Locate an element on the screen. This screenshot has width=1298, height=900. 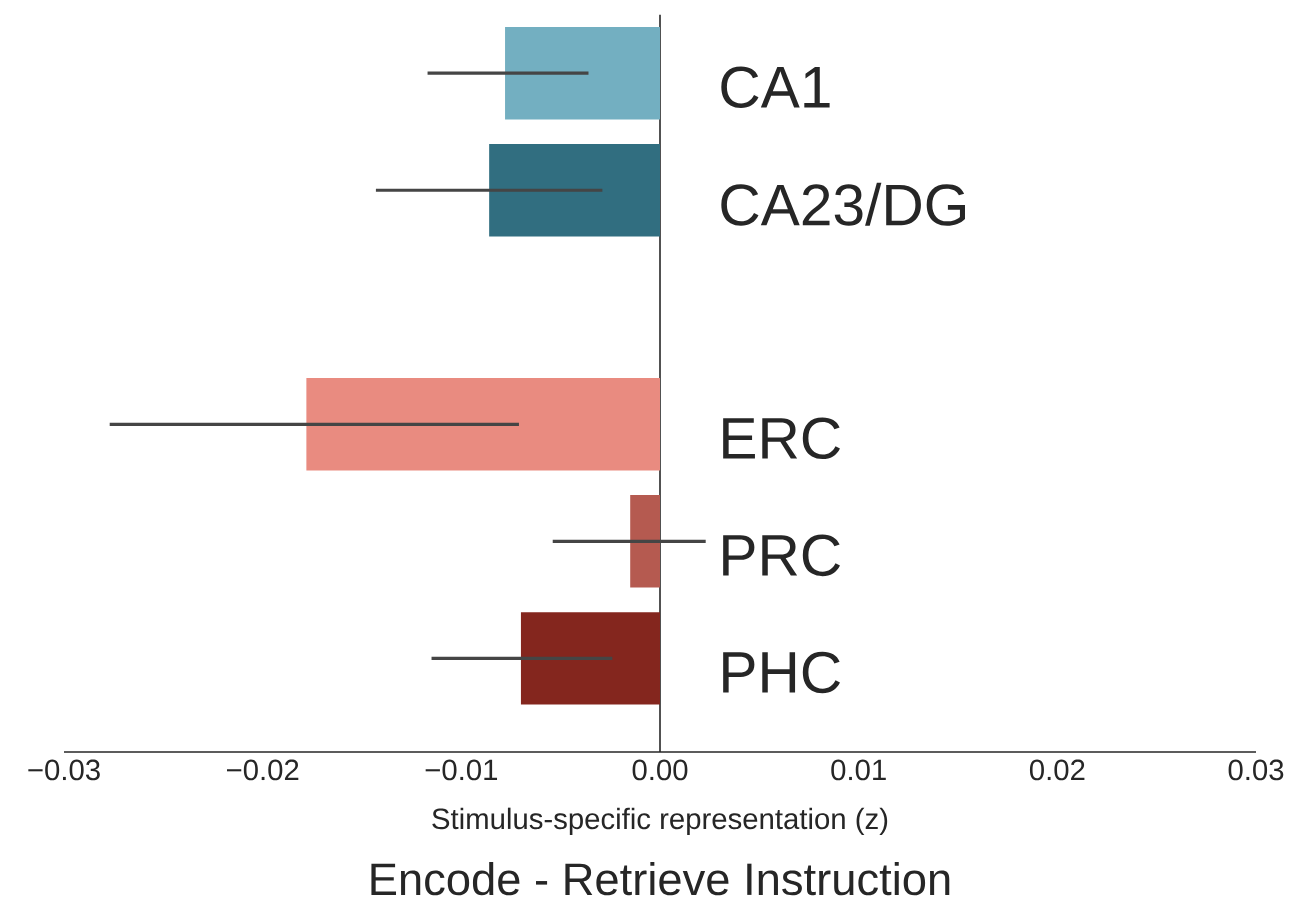
x-tick-label: 0.02 is located at coordinates (1057, 770).